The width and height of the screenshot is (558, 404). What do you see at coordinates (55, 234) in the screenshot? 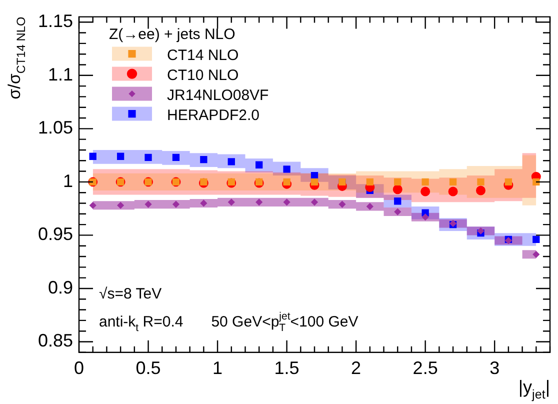
I see `y-tick-label: 0.95` at bounding box center [55, 234].